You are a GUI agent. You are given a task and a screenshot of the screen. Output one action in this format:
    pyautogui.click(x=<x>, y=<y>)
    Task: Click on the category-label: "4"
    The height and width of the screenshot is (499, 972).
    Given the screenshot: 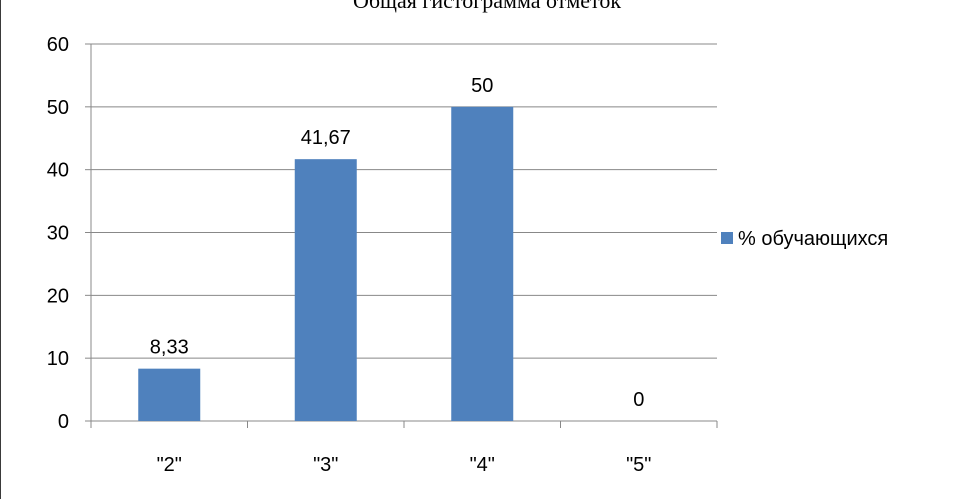 What is the action you would take?
    pyautogui.click(x=482, y=465)
    